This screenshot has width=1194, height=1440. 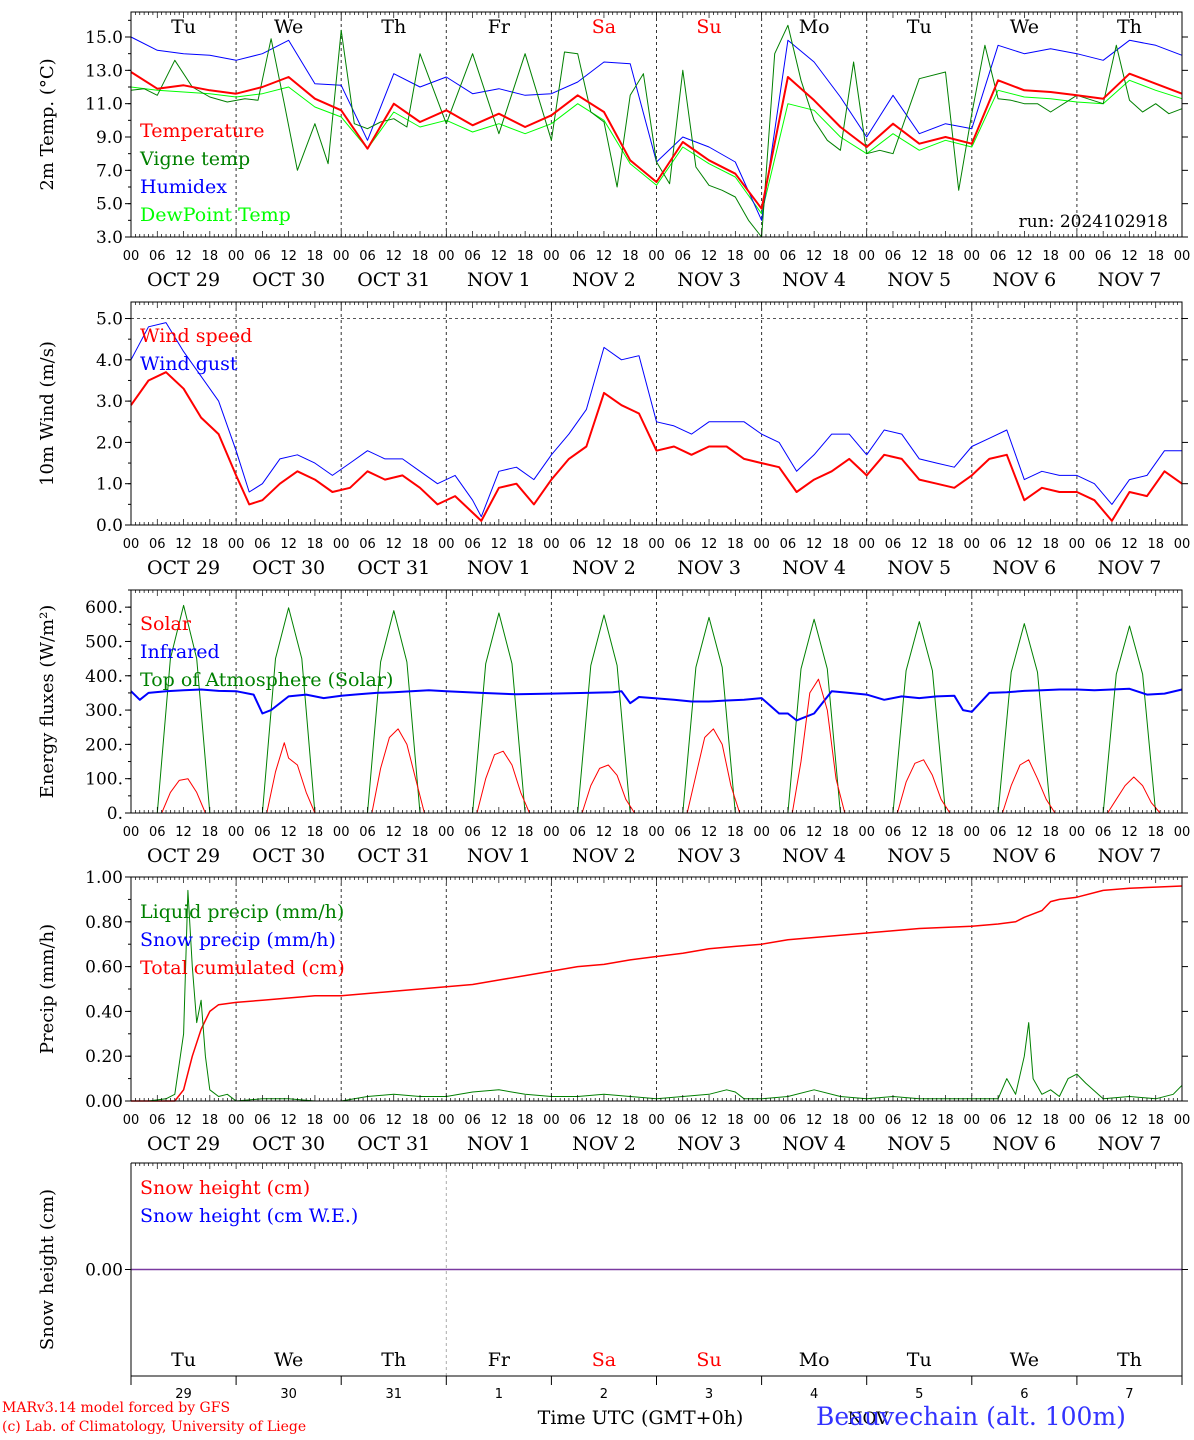 I want to click on y-axis-label: Snow height (cm), so click(x=47, y=1269).